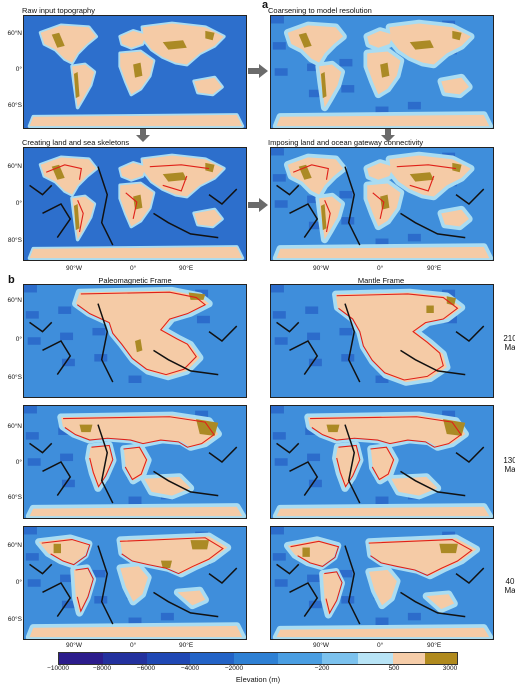 The height and width of the screenshot is (685, 515). I want to click on map-title-coarse: Coarsening to model resolution, so click(320, 10).